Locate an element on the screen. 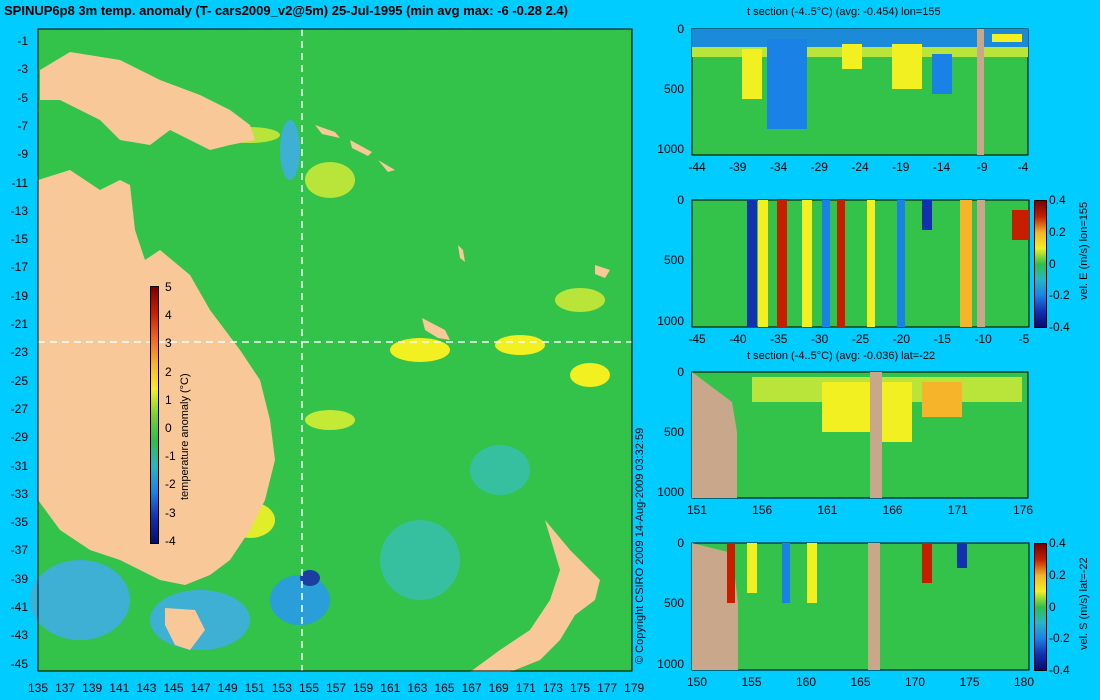 The width and height of the screenshot is (1100, 700). map-colorbar-tick: -4 is located at coordinates (170, 540).